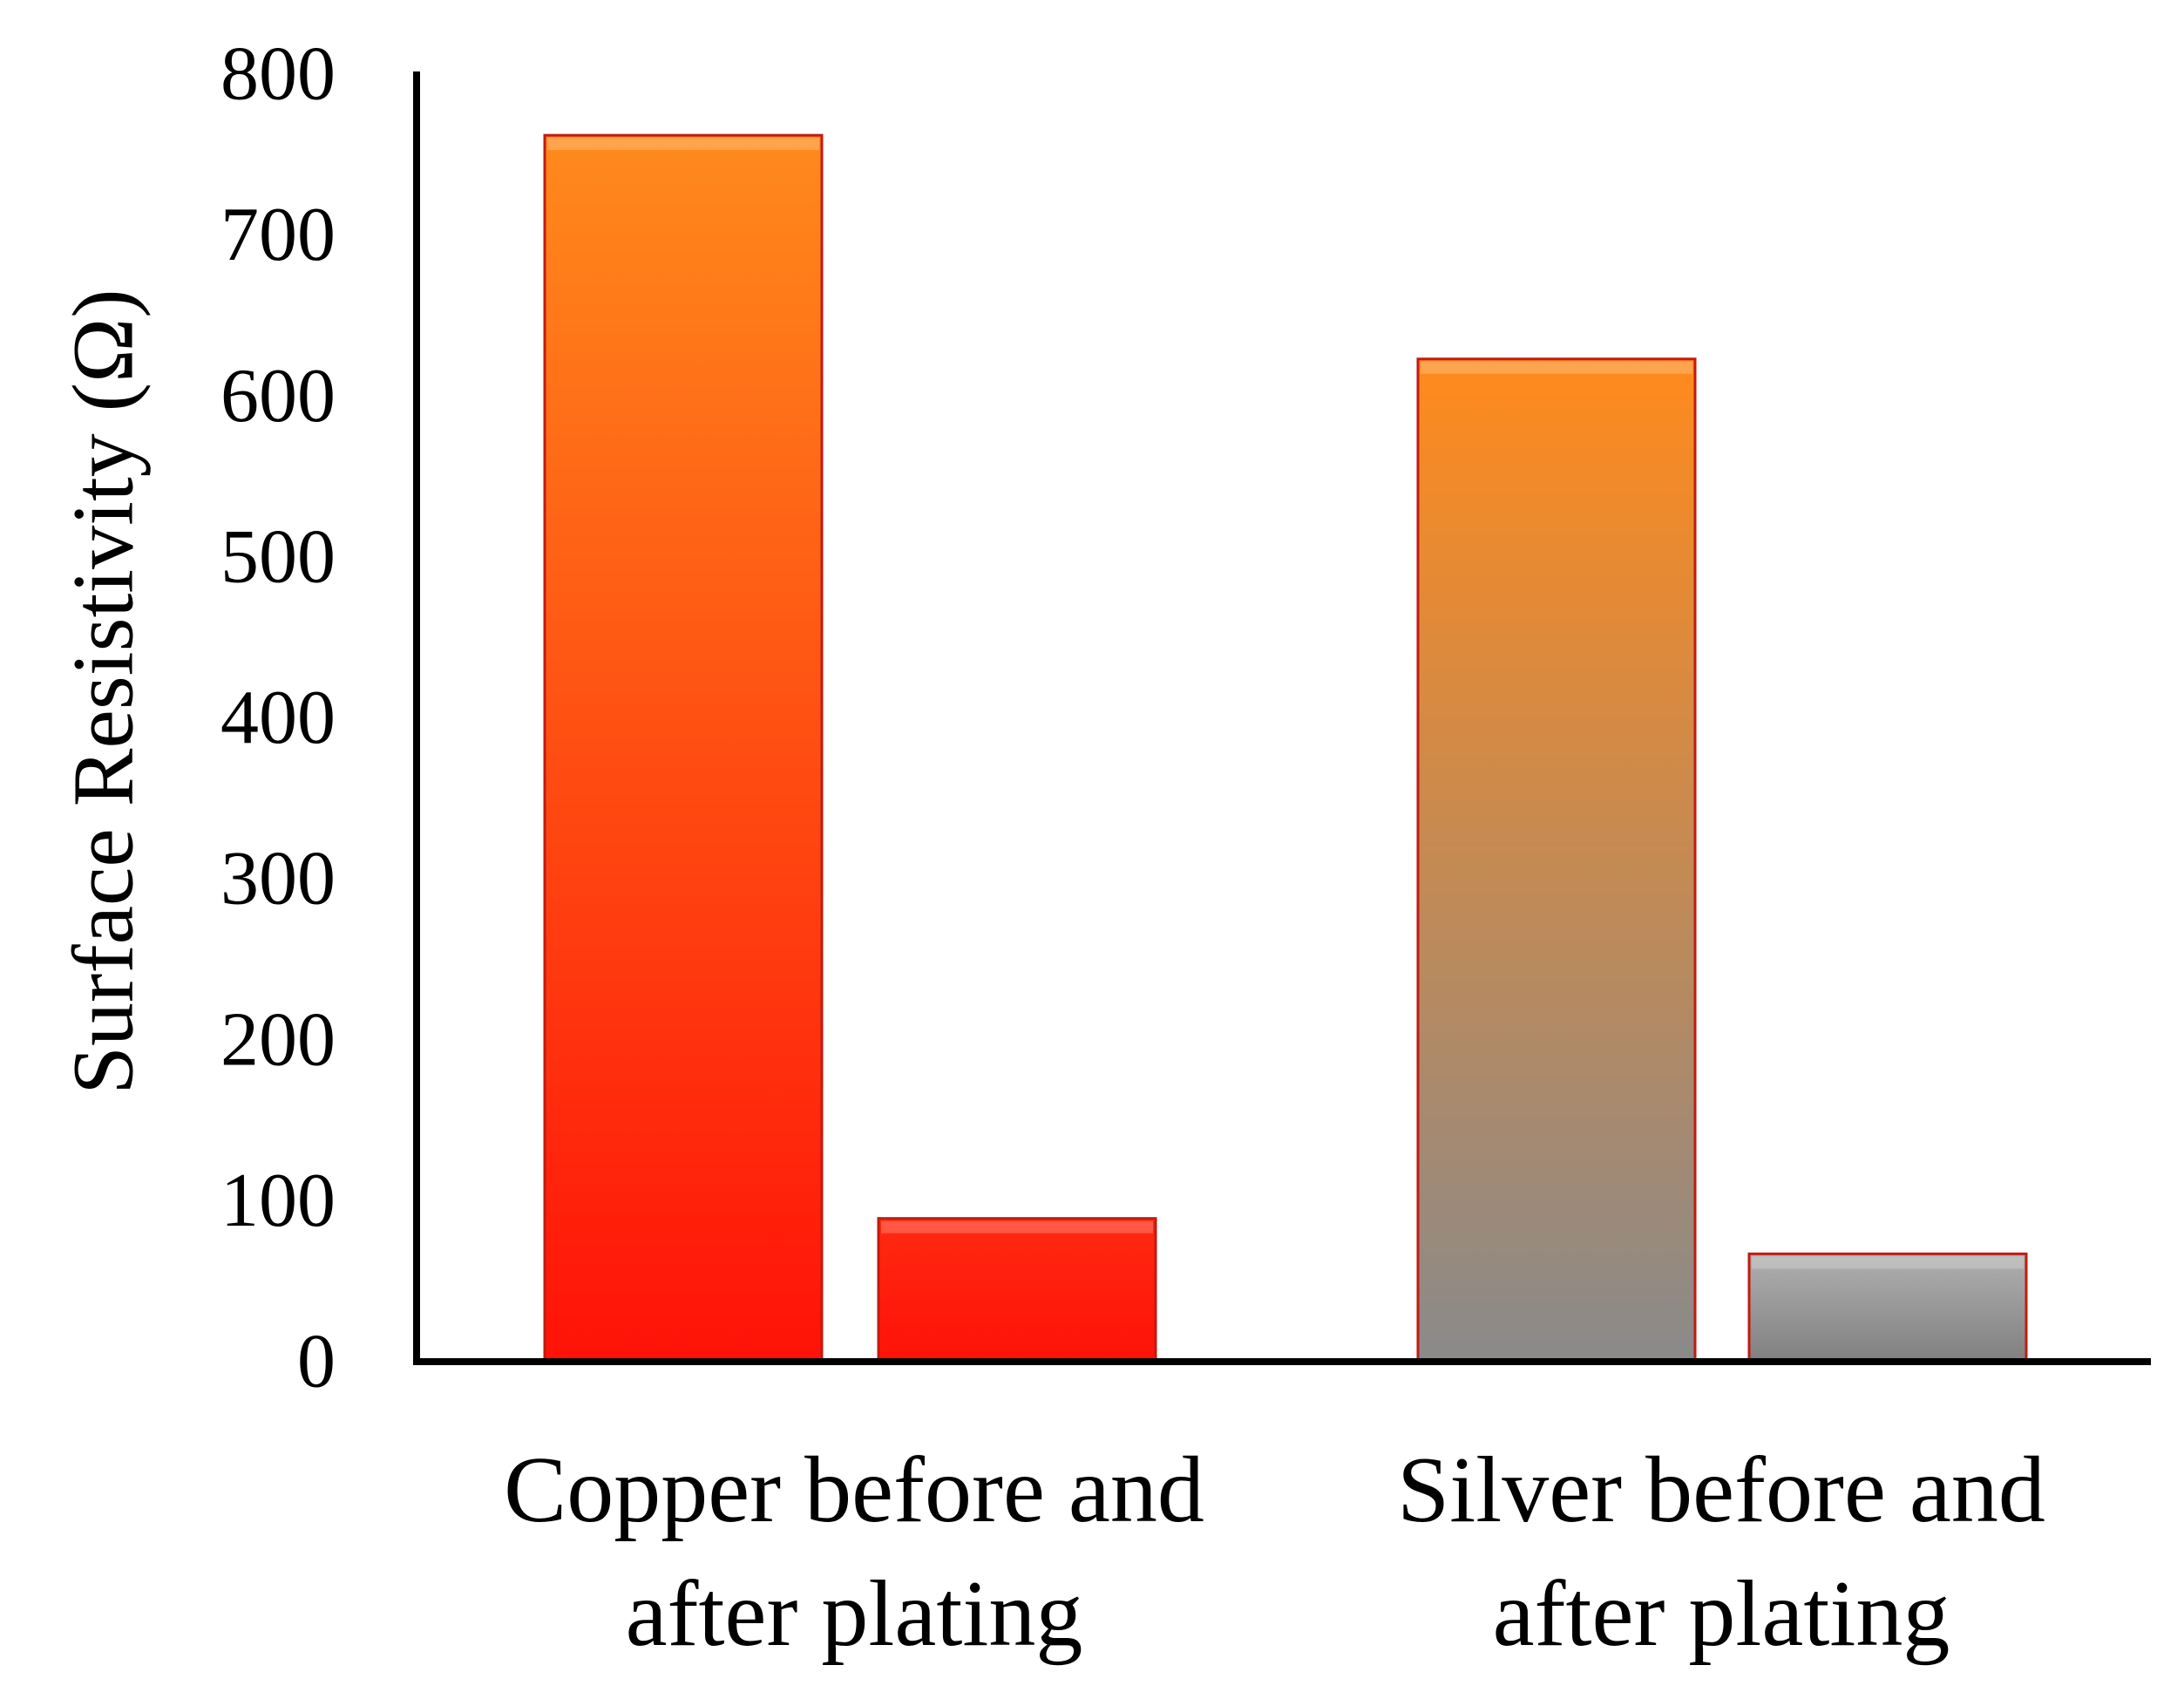 The image size is (2184, 1706). I want to click on y-tick-label: 100, so click(278, 1201).